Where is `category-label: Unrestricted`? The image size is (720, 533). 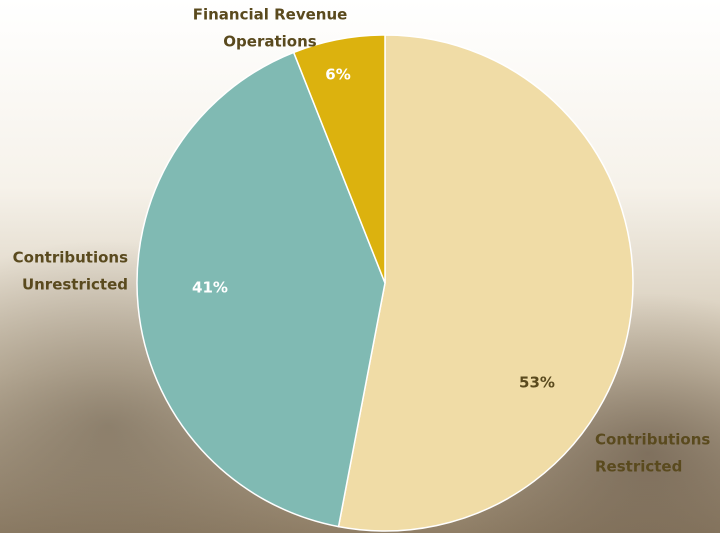
category-label: Unrestricted is located at coordinates (75, 285).